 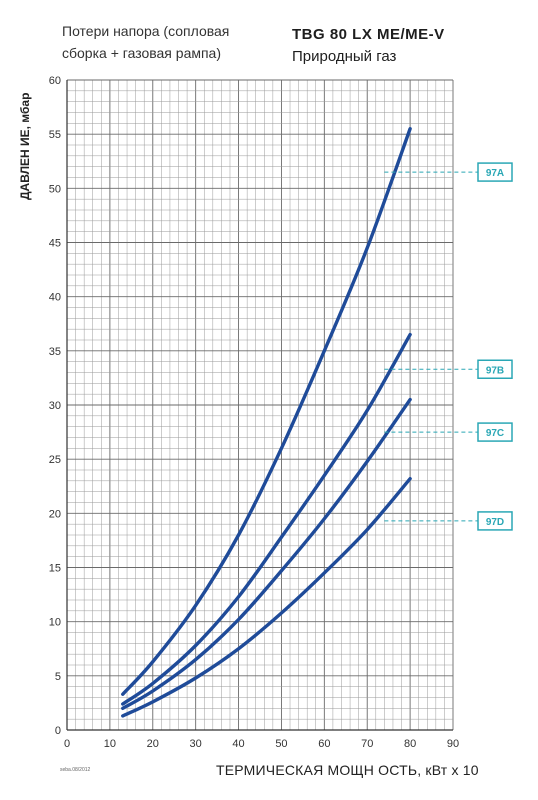 What do you see at coordinates (110, 744) in the screenshot?
I see `x-tick-label: 10` at bounding box center [110, 744].